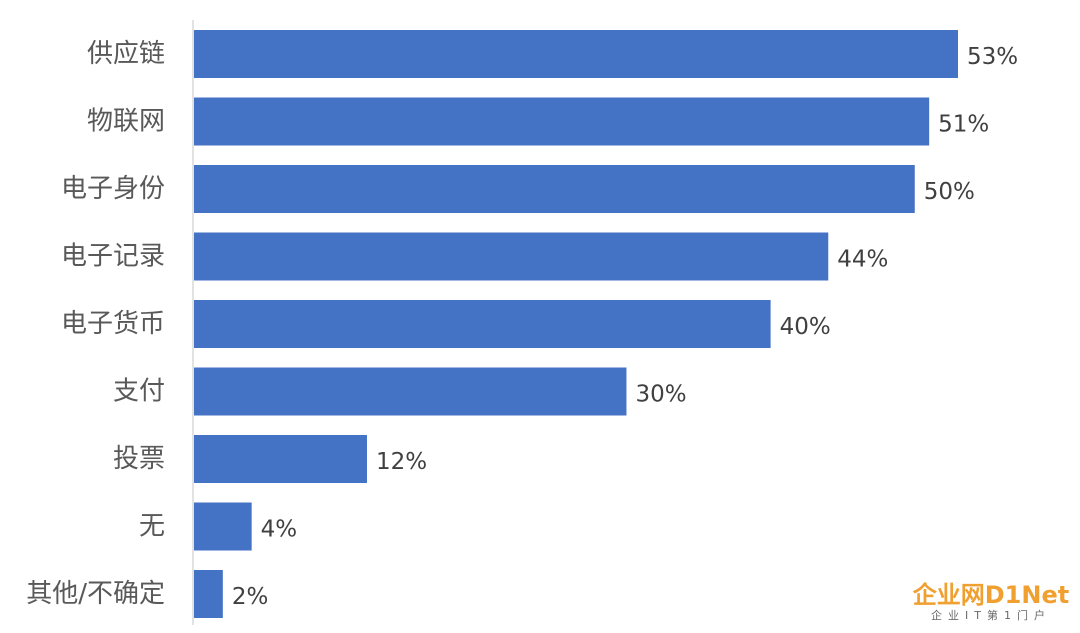 The height and width of the screenshot is (633, 1080). What do you see at coordinates (113, 189) in the screenshot?
I see `category-label-2: 电子身份` at bounding box center [113, 189].